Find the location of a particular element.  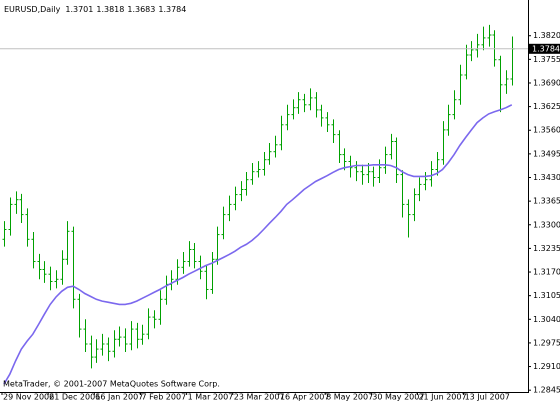

y-tick-label: 1.3690 is located at coordinates (546, 82).